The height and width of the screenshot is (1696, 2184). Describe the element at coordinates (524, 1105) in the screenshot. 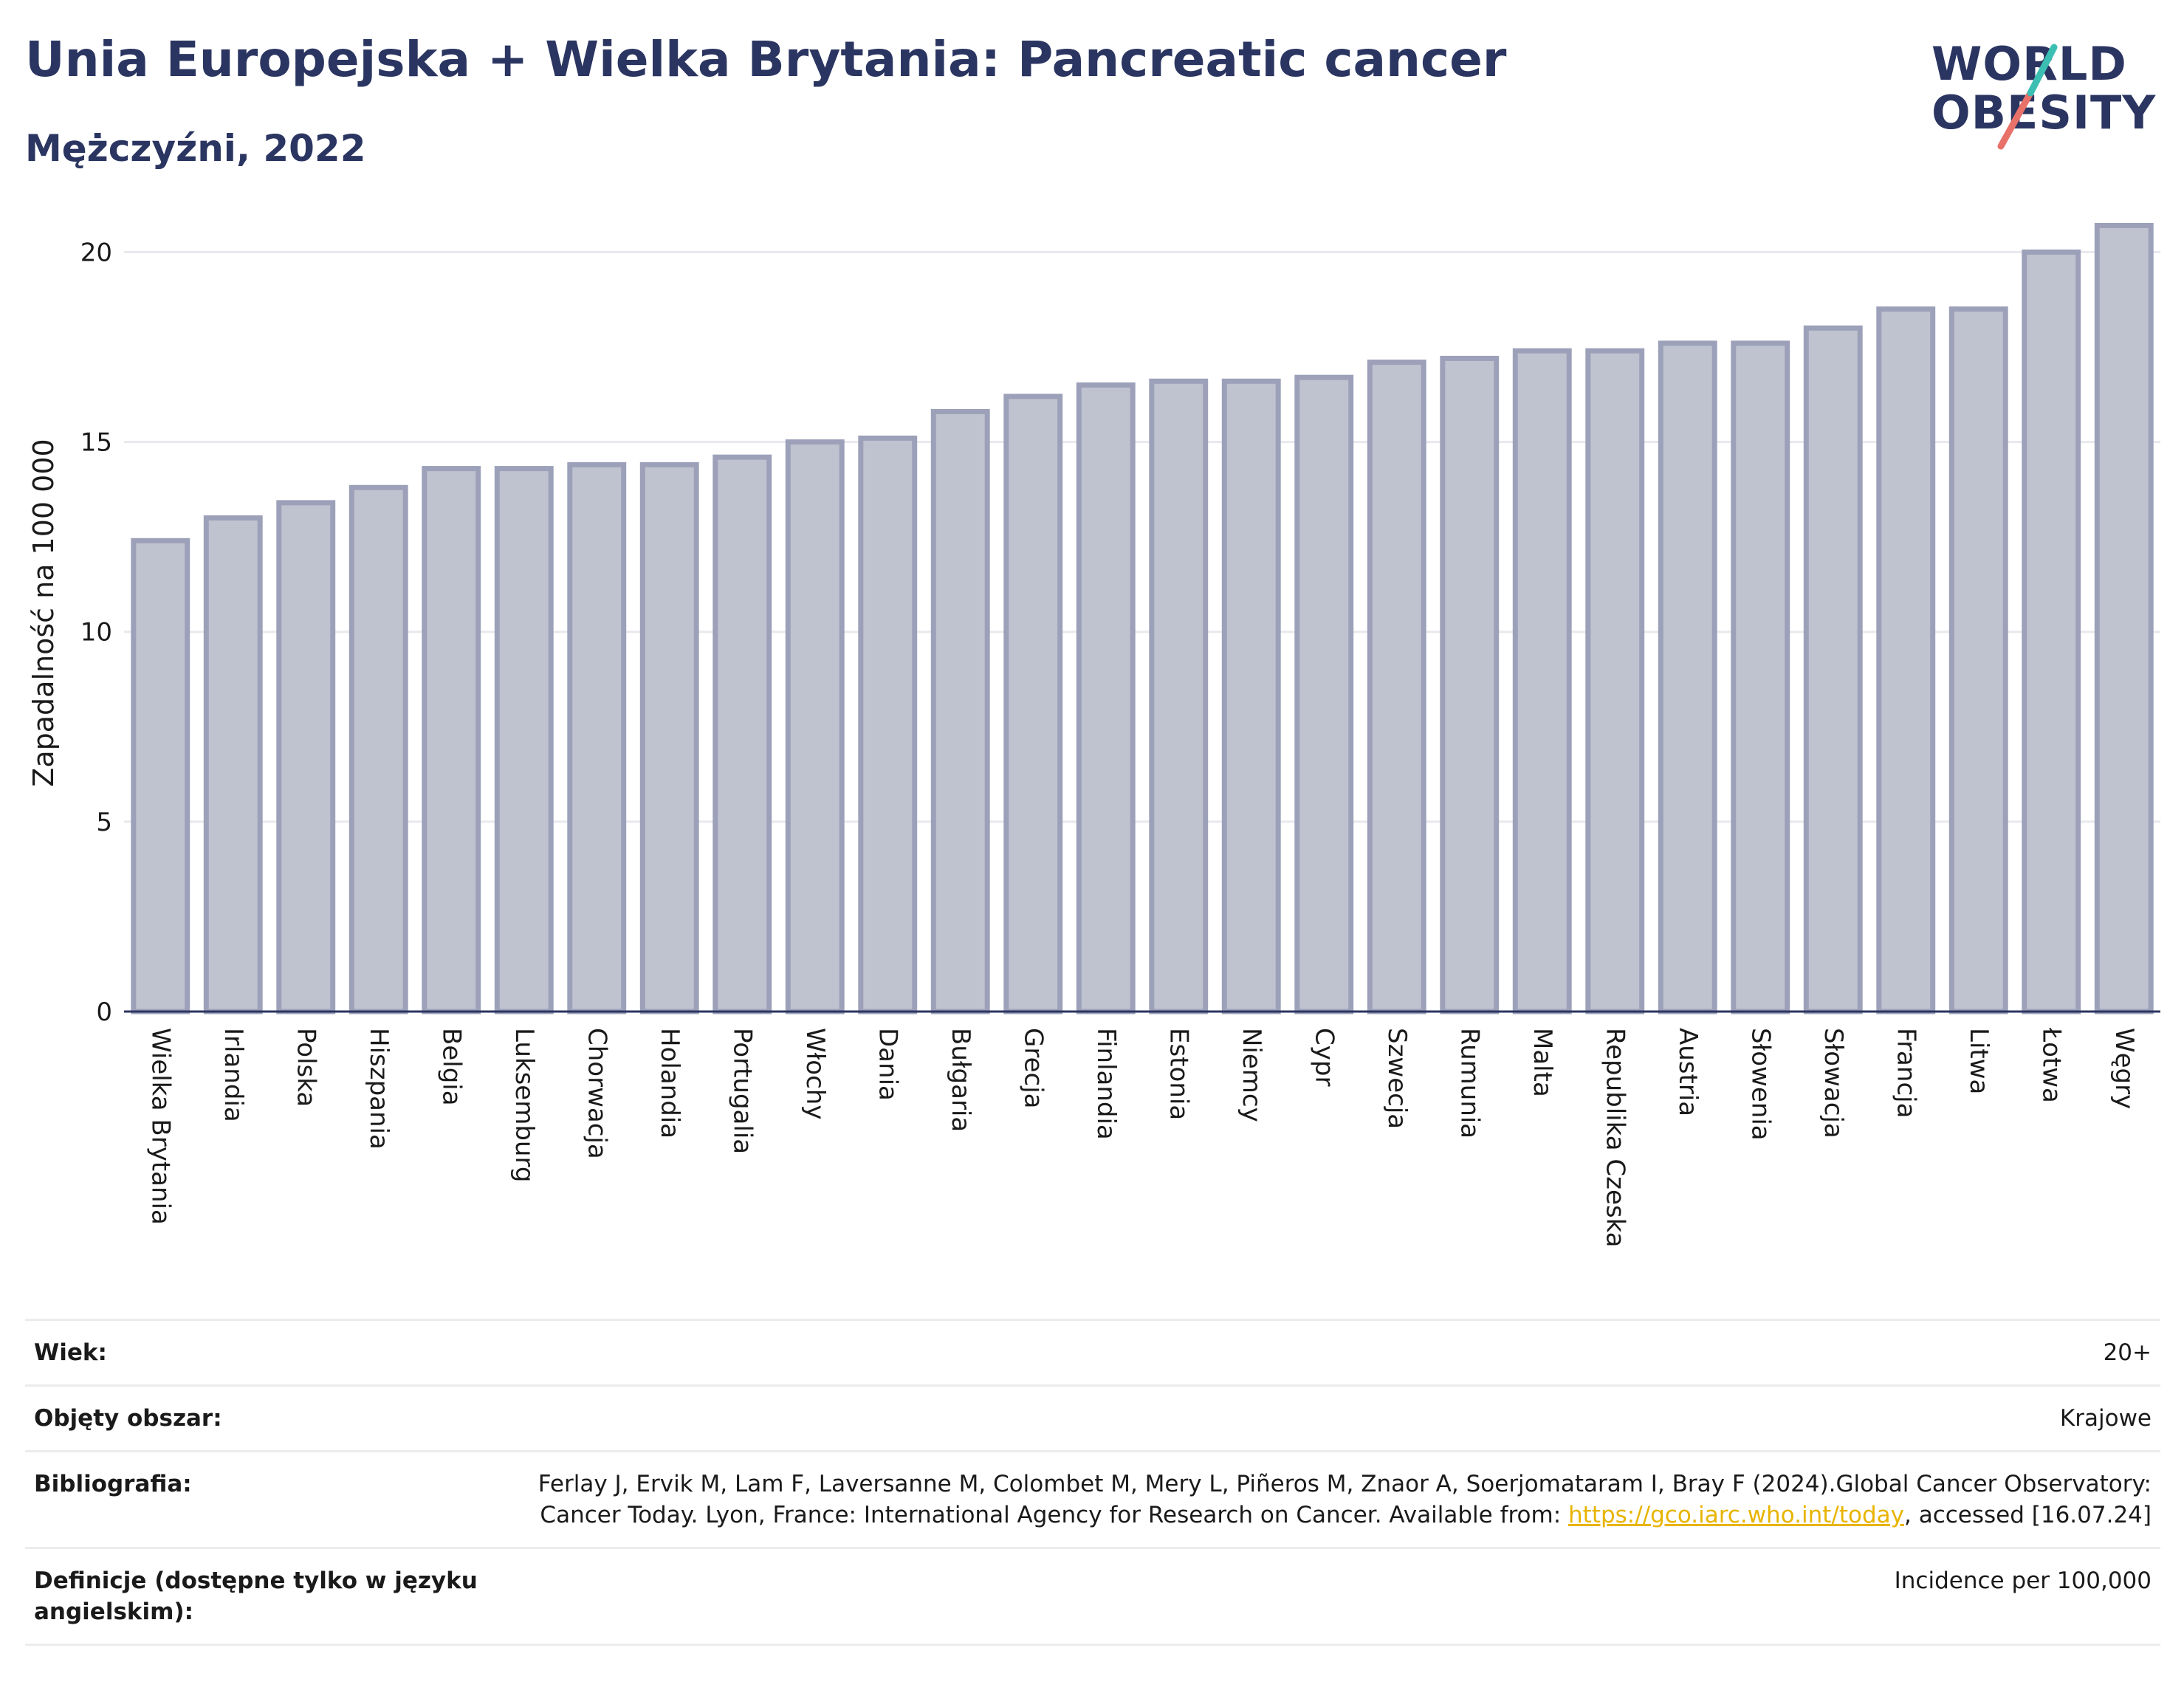

I see `x-tick-label: Luksemburg` at that location.